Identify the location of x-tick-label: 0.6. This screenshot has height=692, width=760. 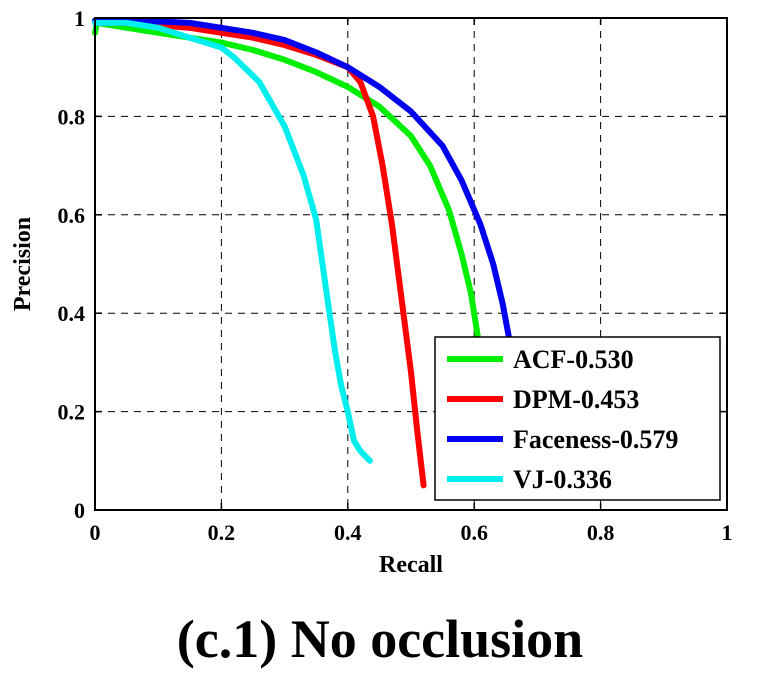
(474, 532).